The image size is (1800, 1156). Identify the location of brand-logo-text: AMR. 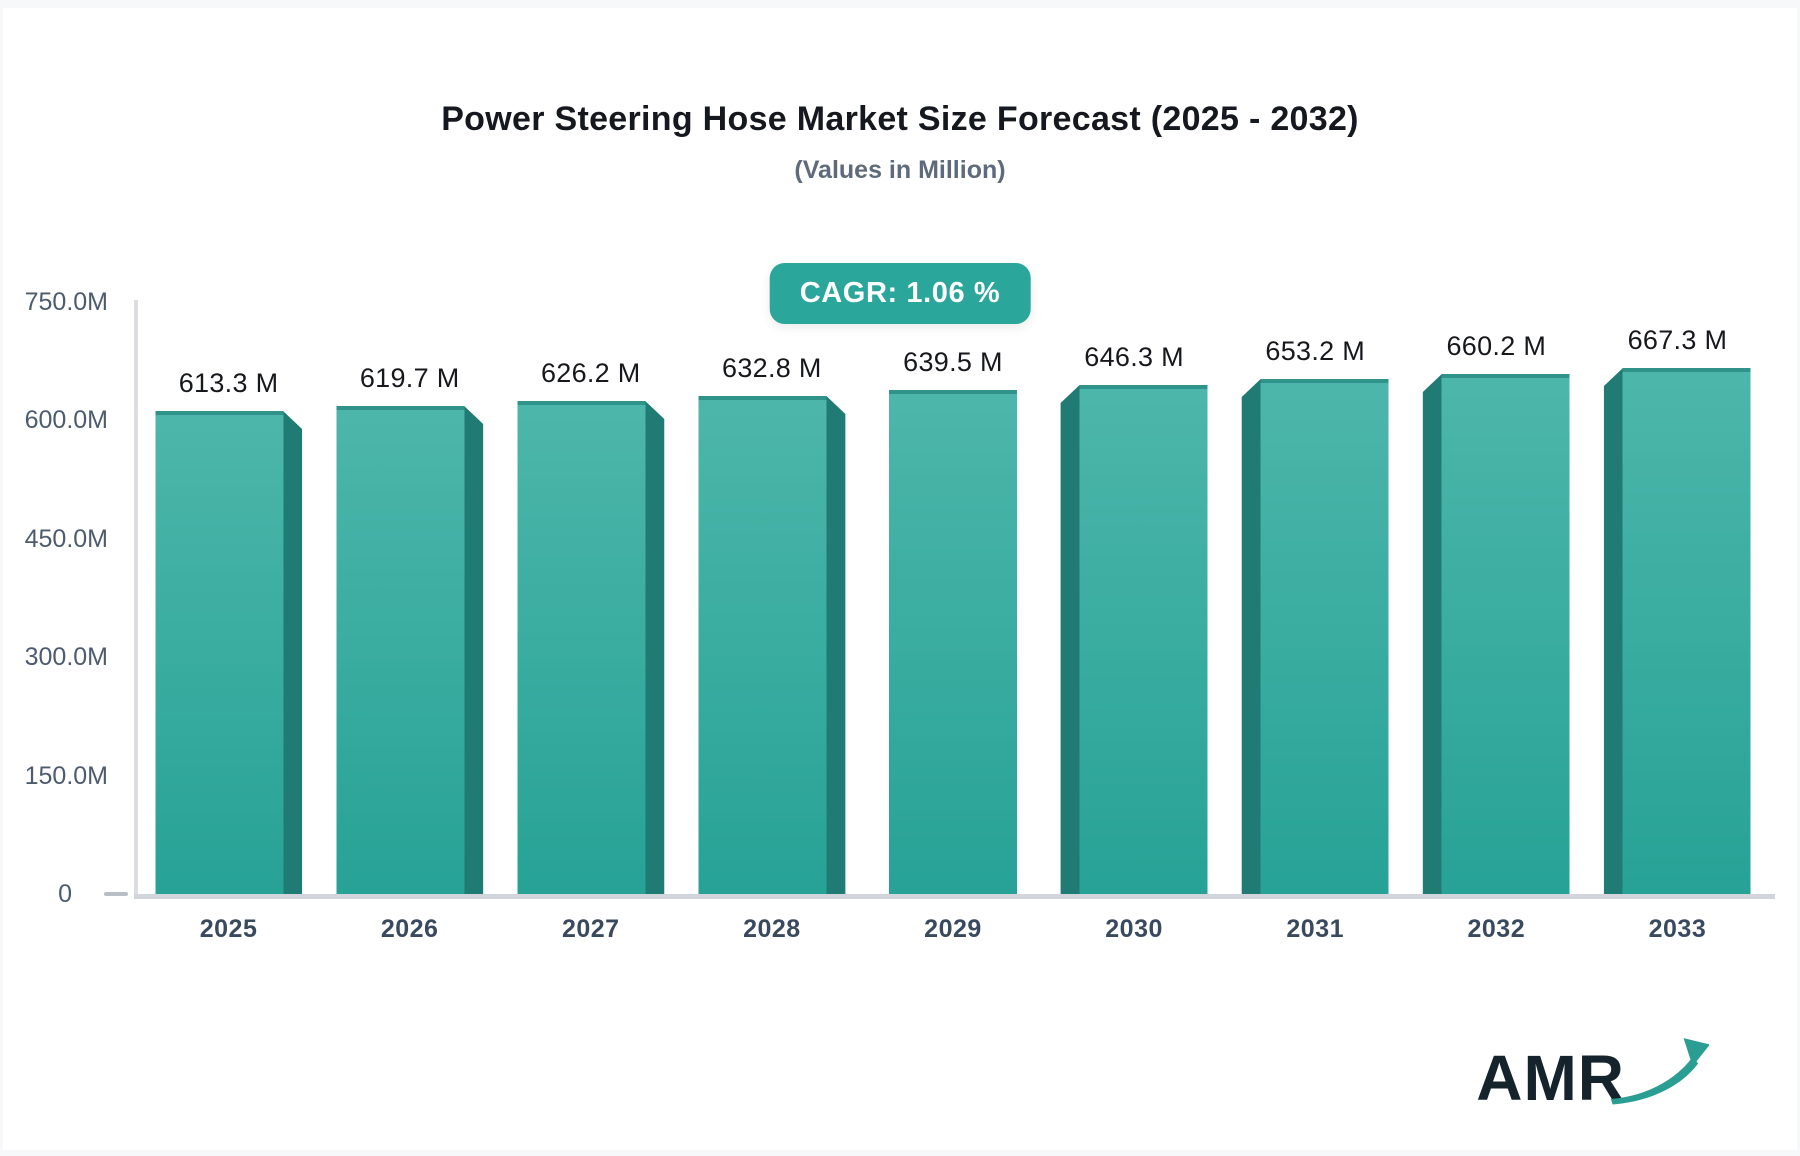
(1550, 1078).